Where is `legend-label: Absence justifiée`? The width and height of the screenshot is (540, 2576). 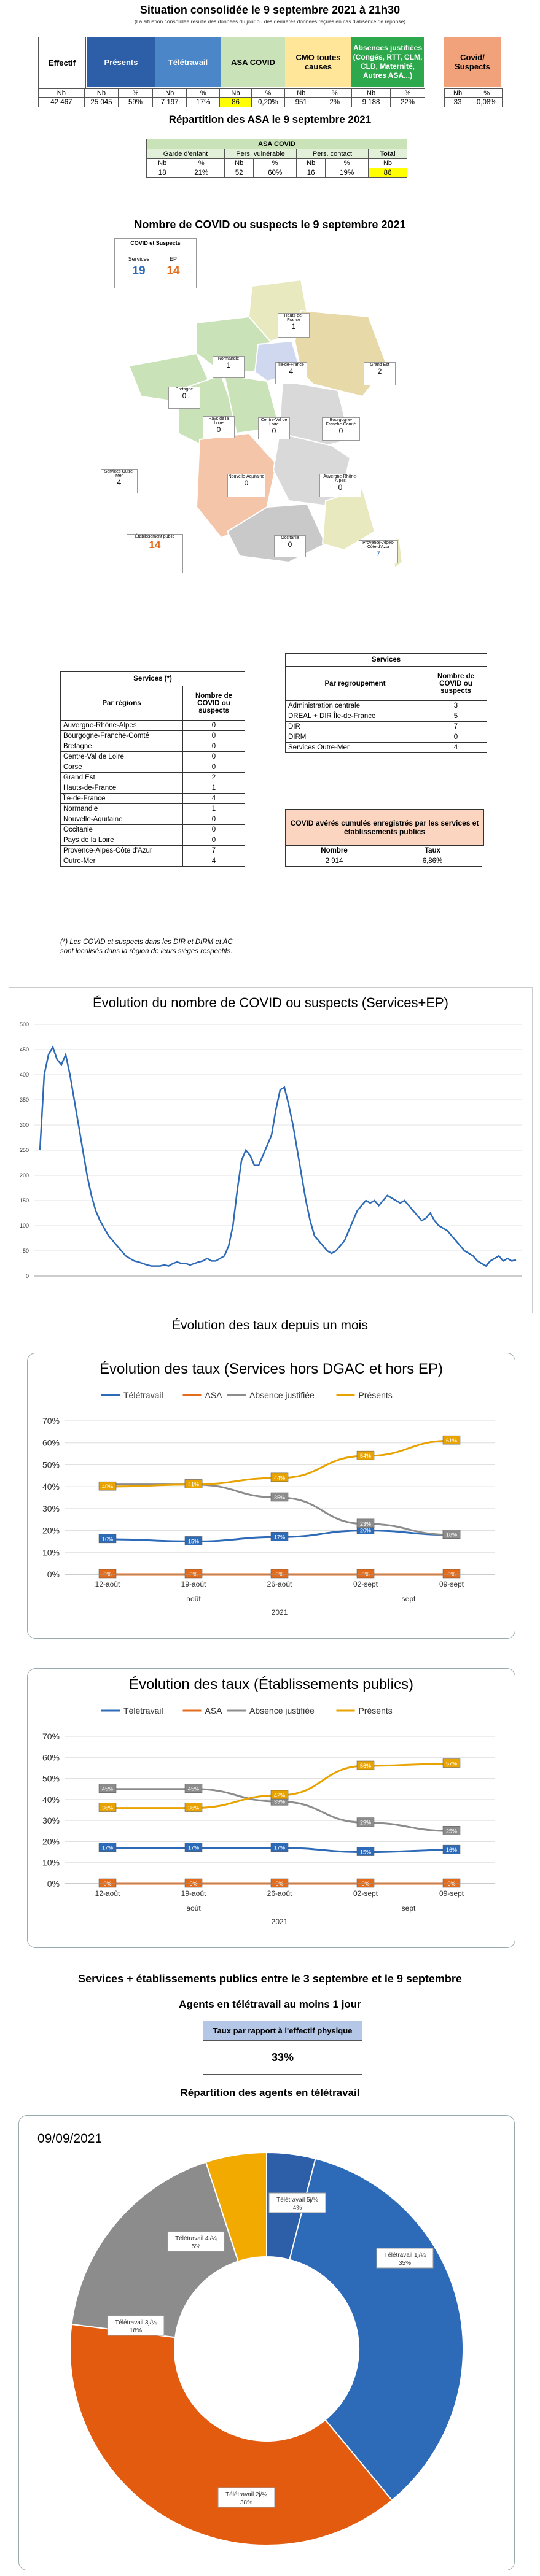 legend-label: Absence justifiée is located at coordinates (282, 1395).